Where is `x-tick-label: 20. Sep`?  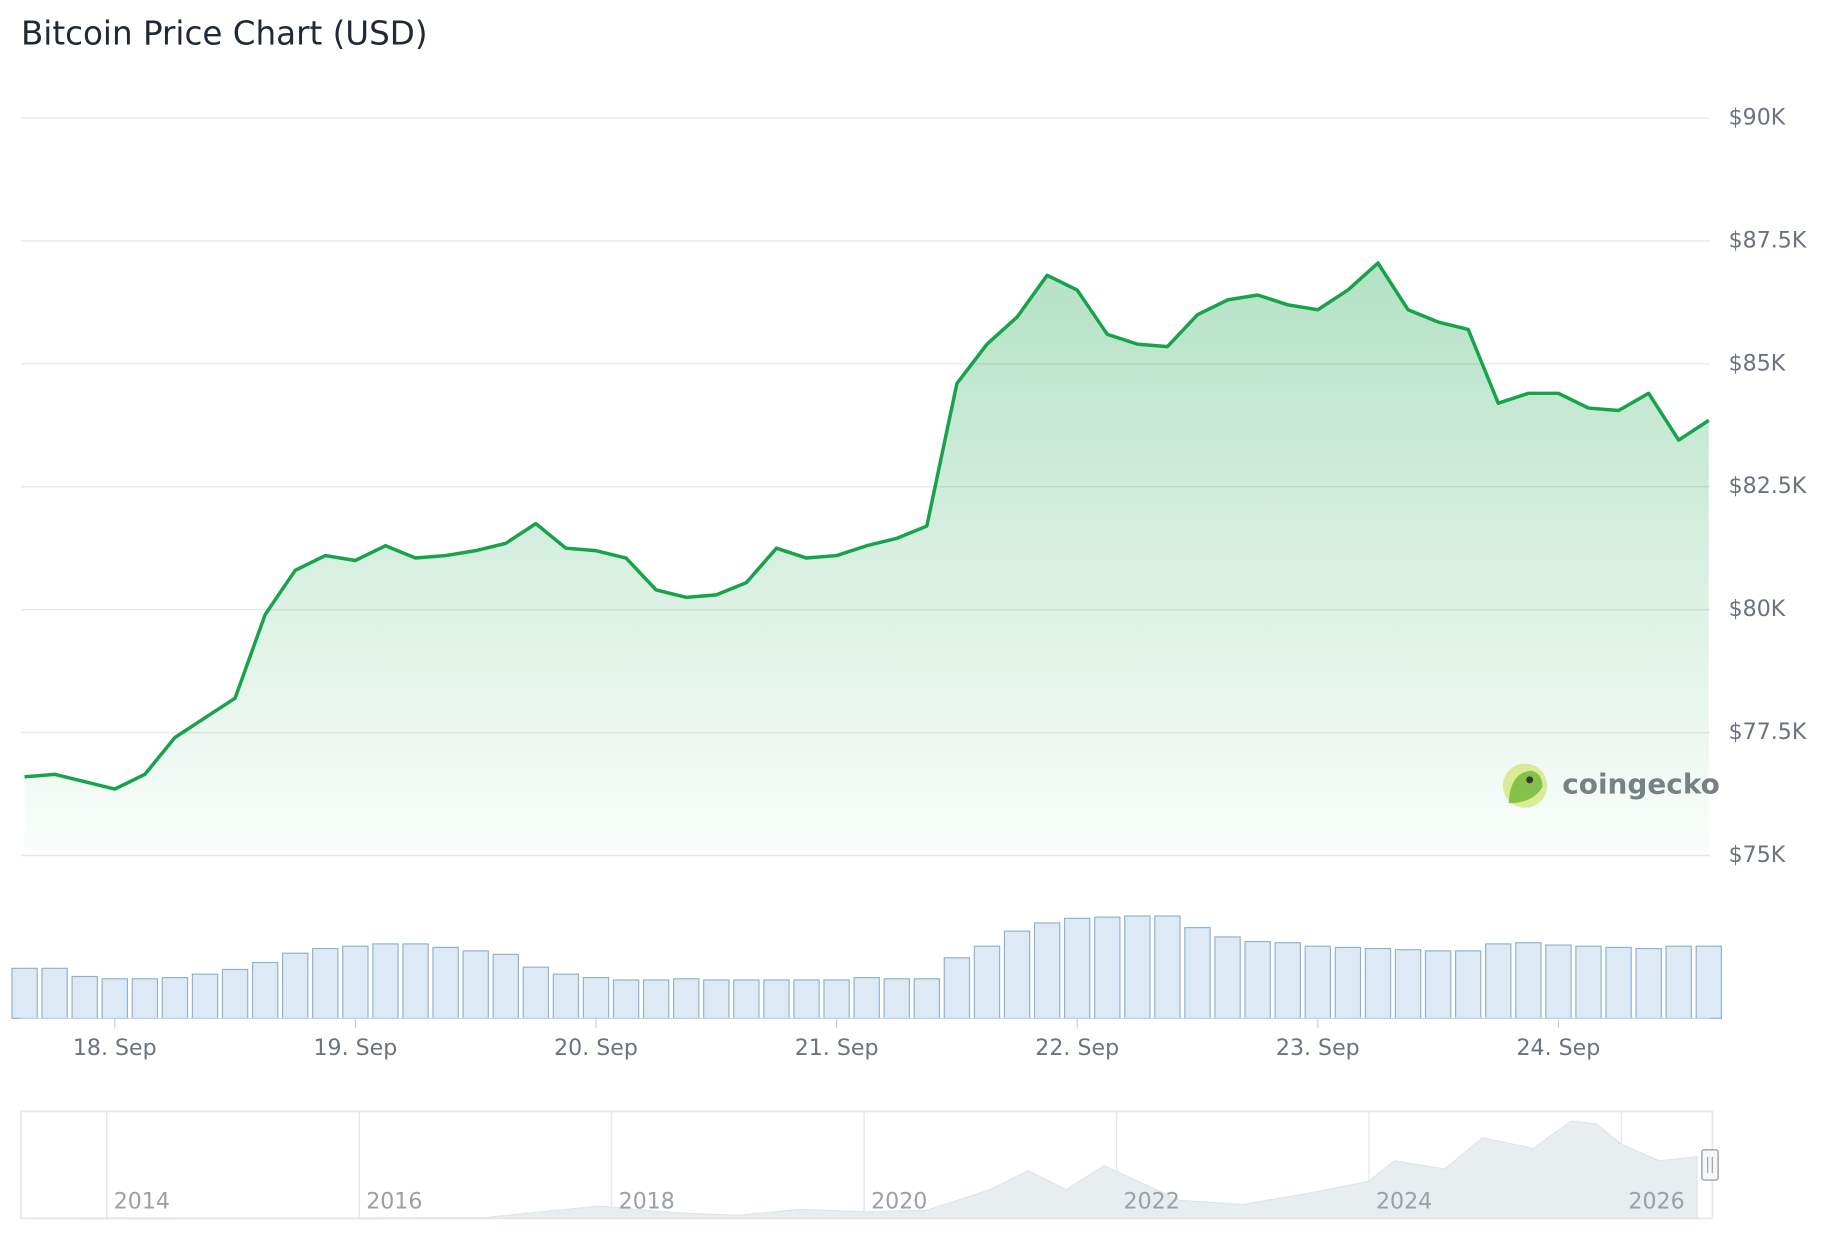 x-tick-label: 20. Sep is located at coordinates (596, 1048).